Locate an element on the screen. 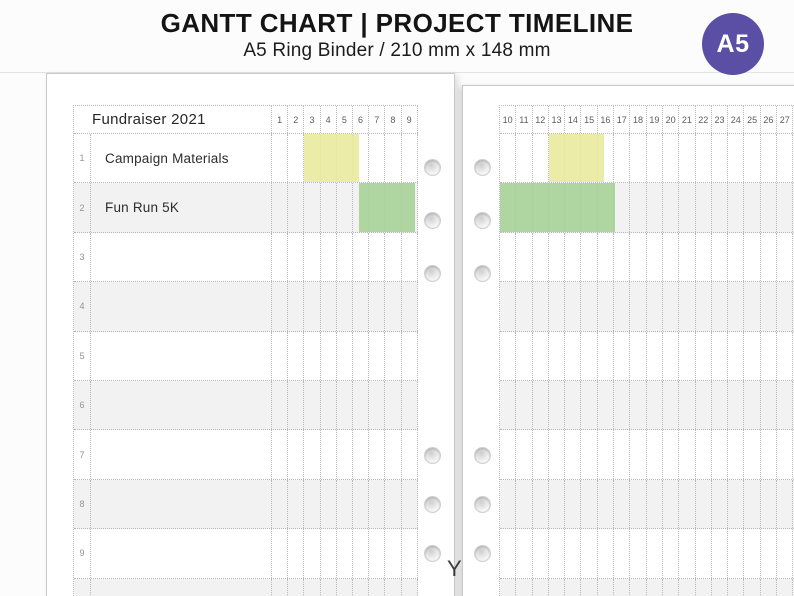 The height and width of the screenshot is (596, 794). day-number-cell: 11 is located at coordinates (524, 119).